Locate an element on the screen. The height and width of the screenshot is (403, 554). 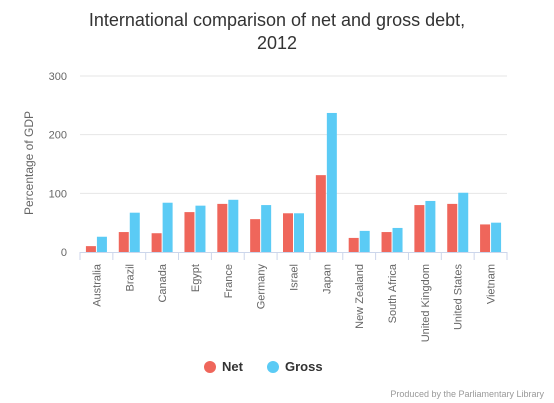
bar-net-south-africa is located at coordinates (386, 242).